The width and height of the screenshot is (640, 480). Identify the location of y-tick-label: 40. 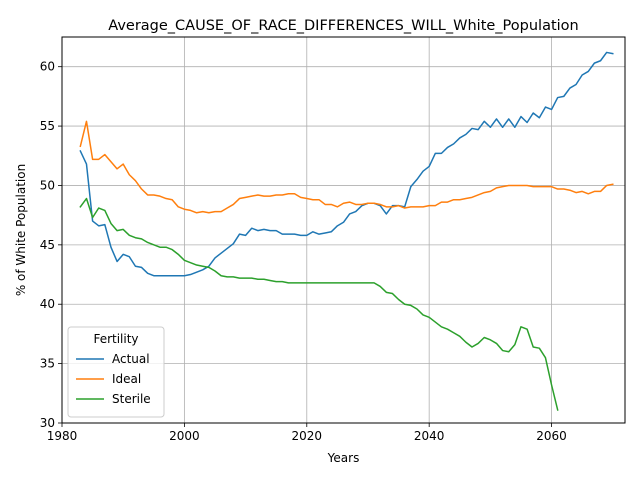
(47, 304).